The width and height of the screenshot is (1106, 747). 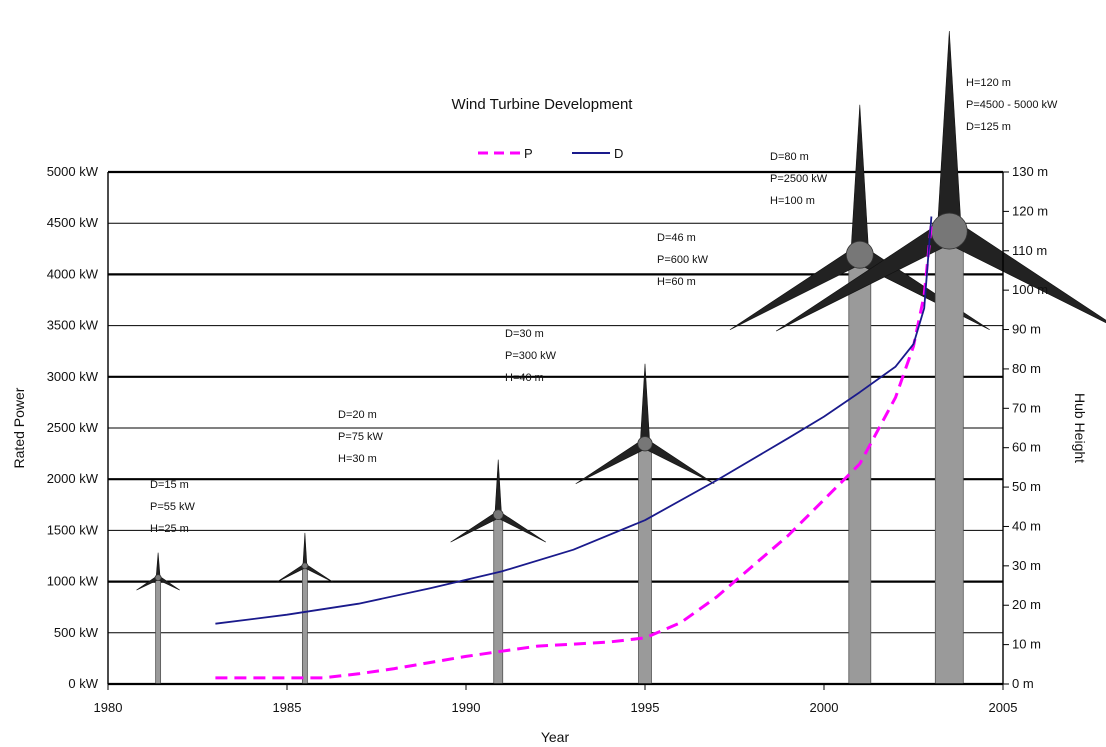 I want to click on y-tick-label: 1000 kW, so click(x=73, y=581).